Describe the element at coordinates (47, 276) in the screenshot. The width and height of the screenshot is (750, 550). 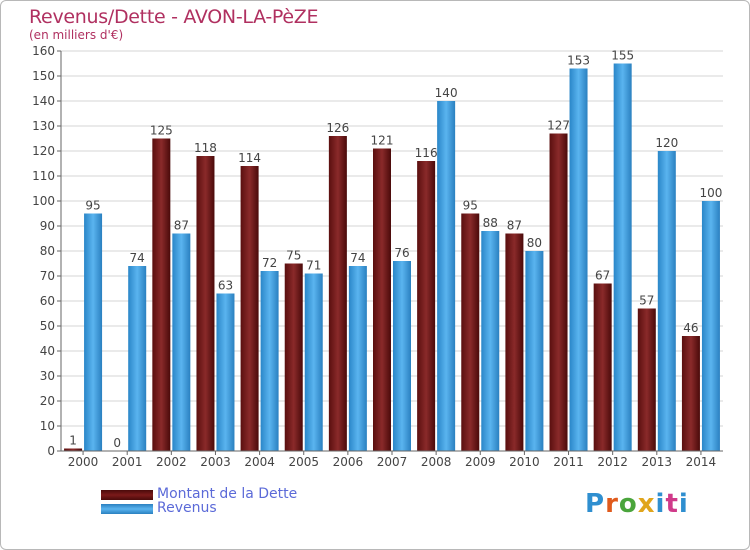
I see `y-tick-label: 70` at that location.